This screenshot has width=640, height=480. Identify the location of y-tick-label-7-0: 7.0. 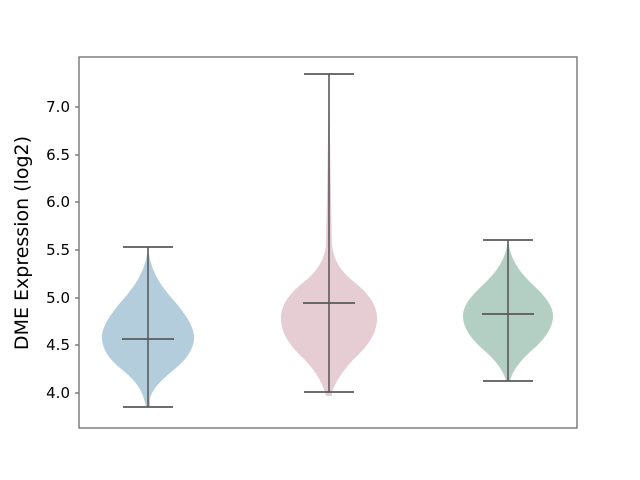
(58, 107).